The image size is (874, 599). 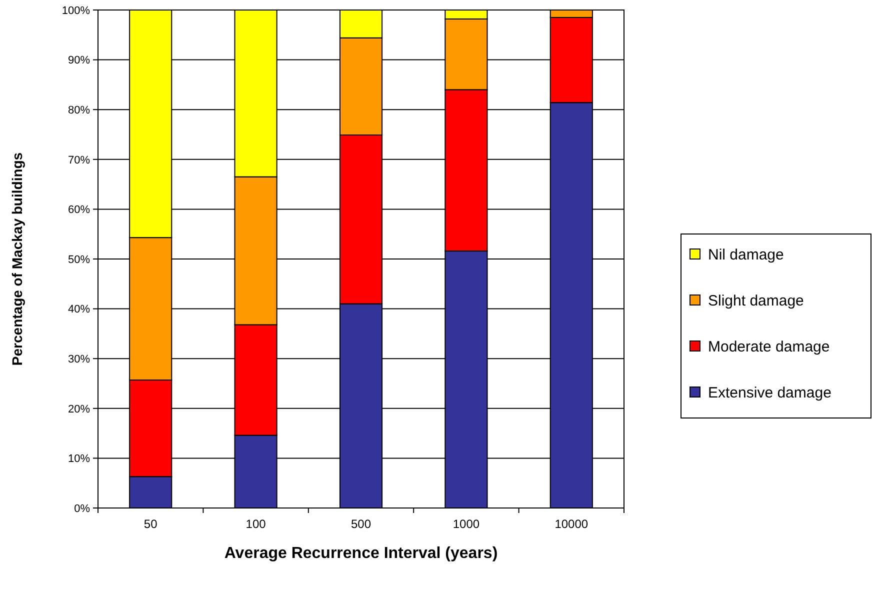 What do you see at coordinates (79, 459) in the screenshot?
I see `y-tick-label: 10%` at bounding box center [79, 459].